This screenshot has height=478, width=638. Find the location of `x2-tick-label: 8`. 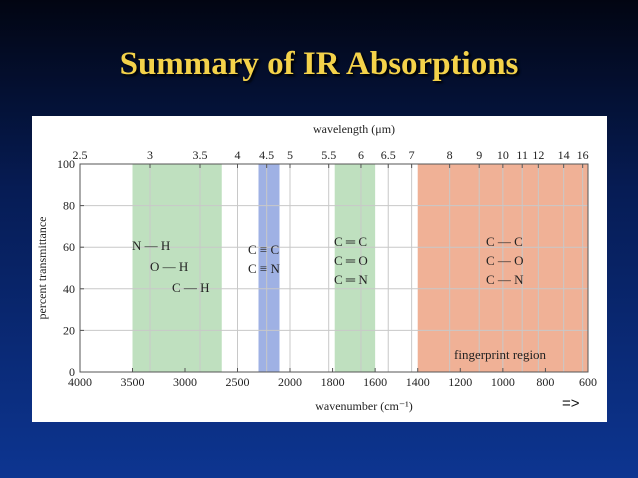

x2-tick-label: 8 is located at coordinates (450, 155).